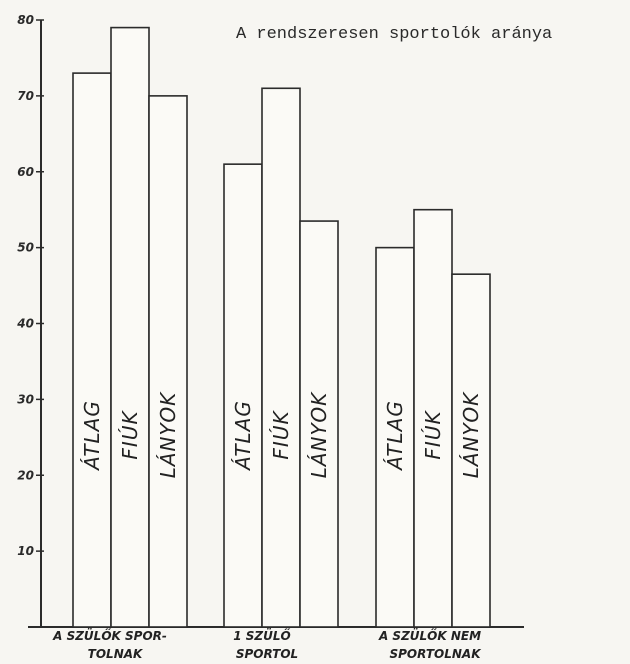 This screenshot has width=630, height=664. Describe the element at coordinates (435, 654) in the screenshot. I see `group-label-line2: SPORTOLNAK` at that location.